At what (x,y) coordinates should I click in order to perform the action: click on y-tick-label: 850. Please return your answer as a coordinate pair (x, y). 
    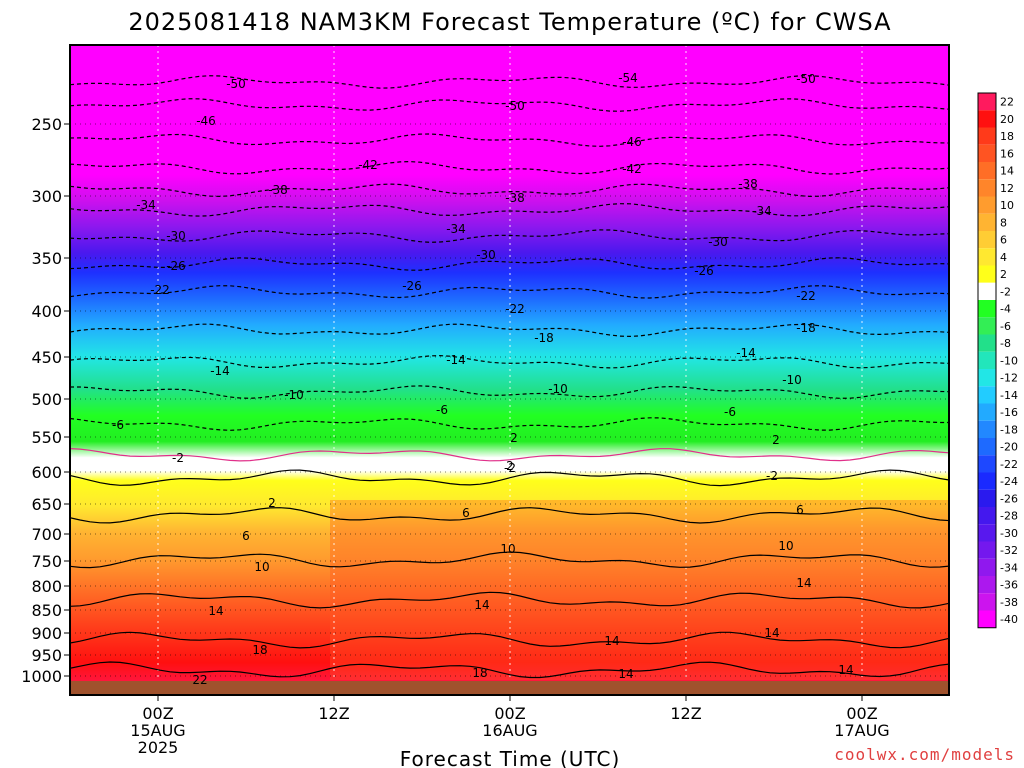
    Looking at the image, I should click on (46, 610).